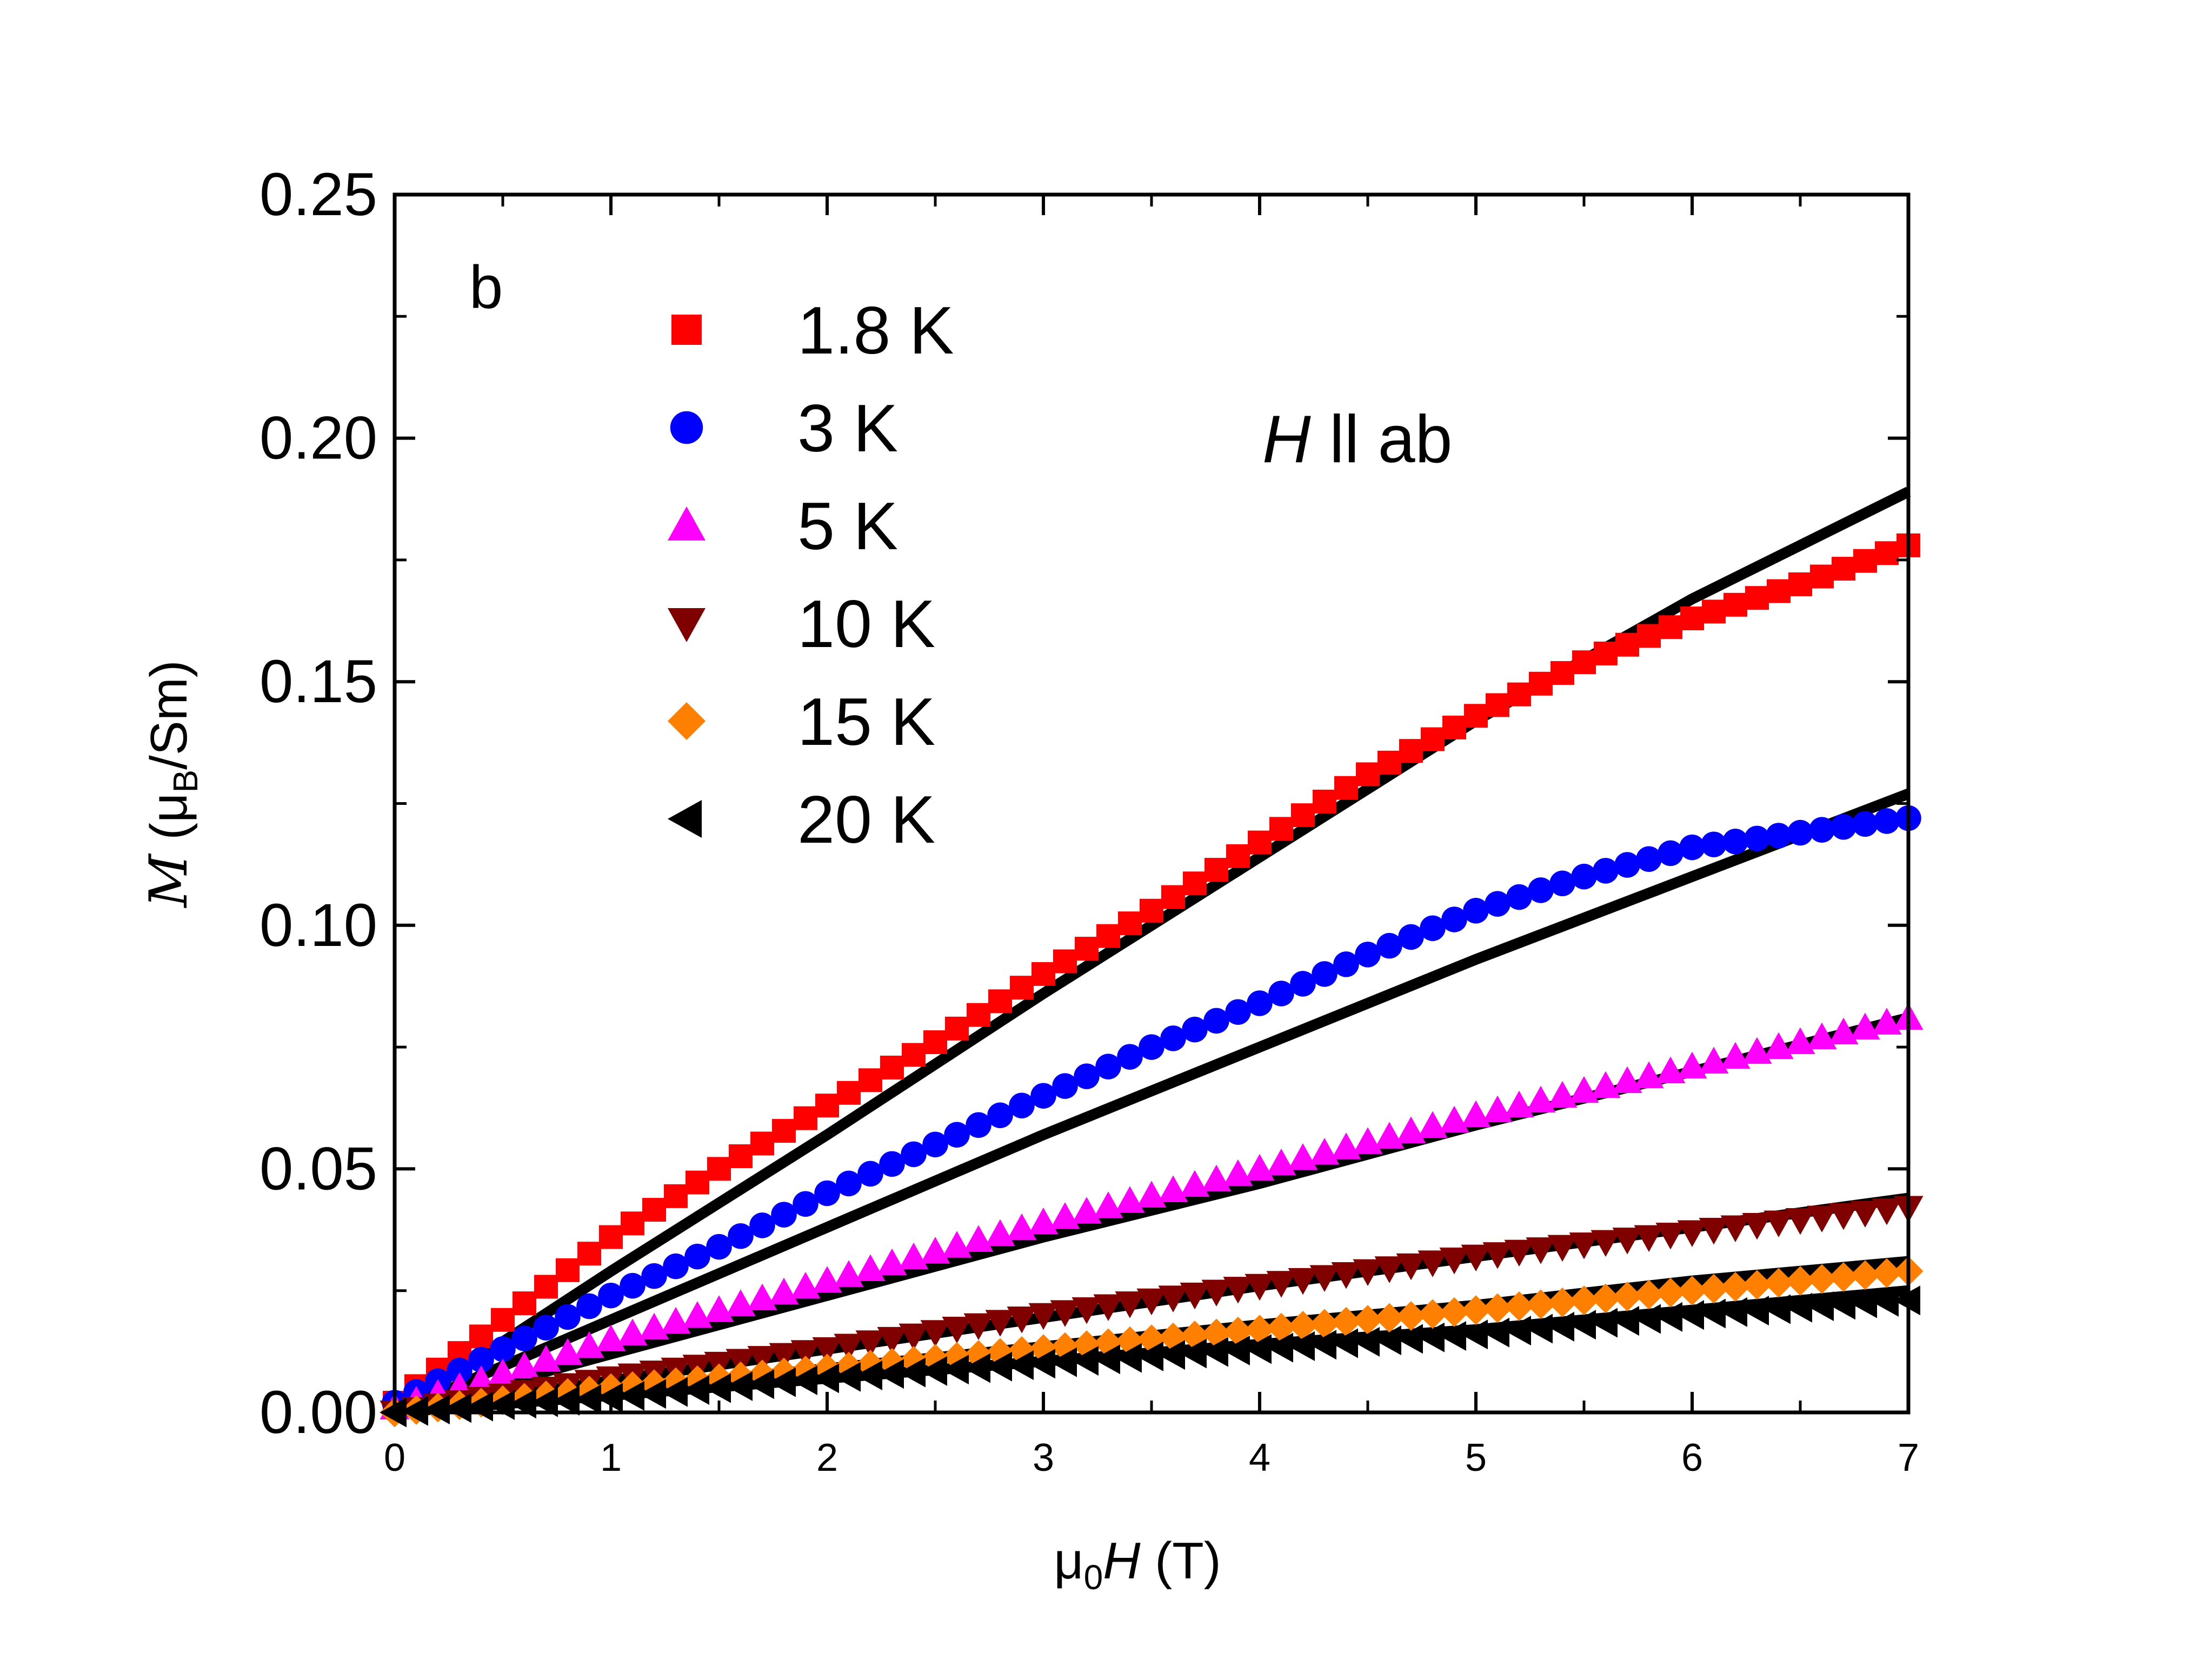  What do you see at coordinates (866, 722) in the screenshot?
I see `legend-label: 15 K` at bounding box center [866, 722].